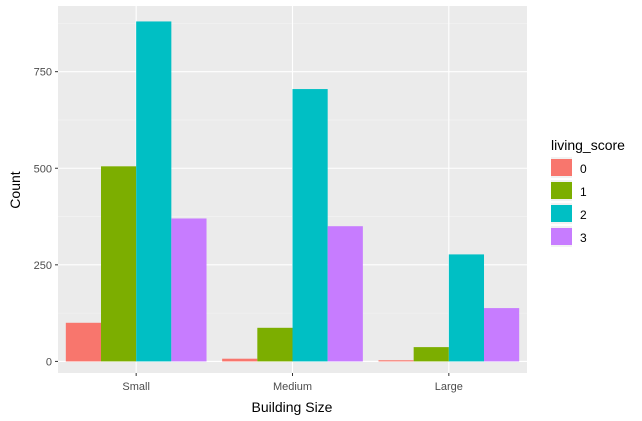 This screenshot has width=642, height=421. What do you see at coordinates (15, 189) in the screenshot?
I see `y-axis-title: Count` at bounding box center [15, 189].